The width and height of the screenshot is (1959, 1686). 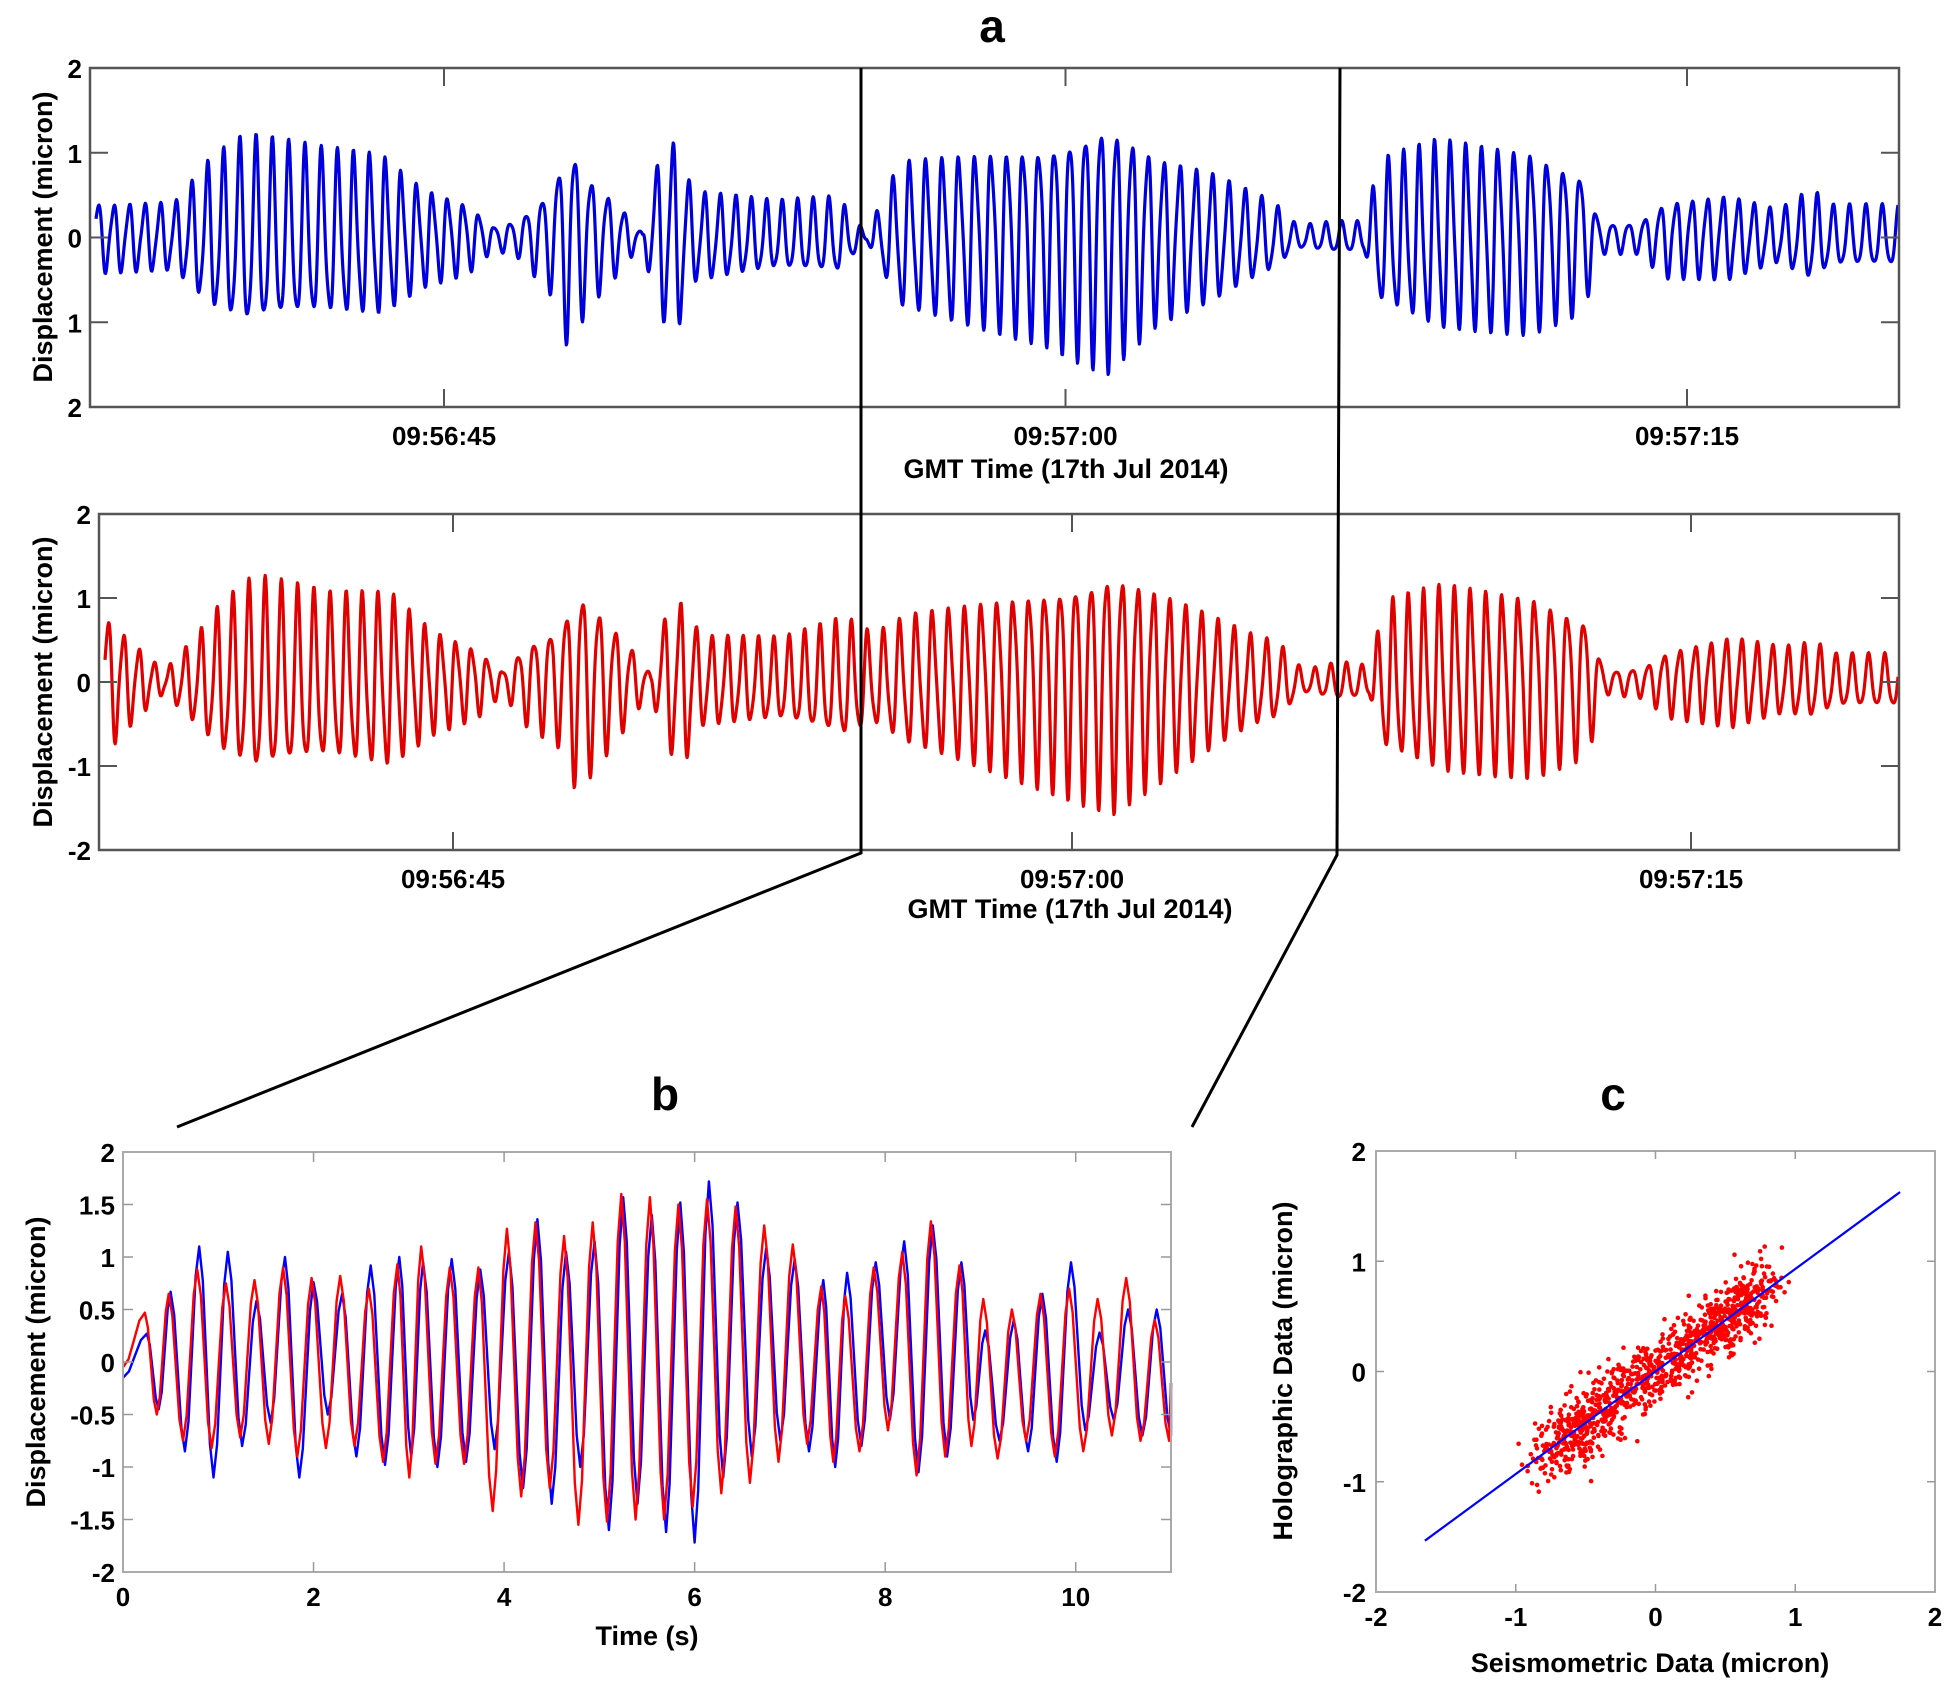 What do you see at coordinates (1072, 879) in the screenshot?
I see `x-tick-label: 09:57:00` at bounding box center [1072, 879].